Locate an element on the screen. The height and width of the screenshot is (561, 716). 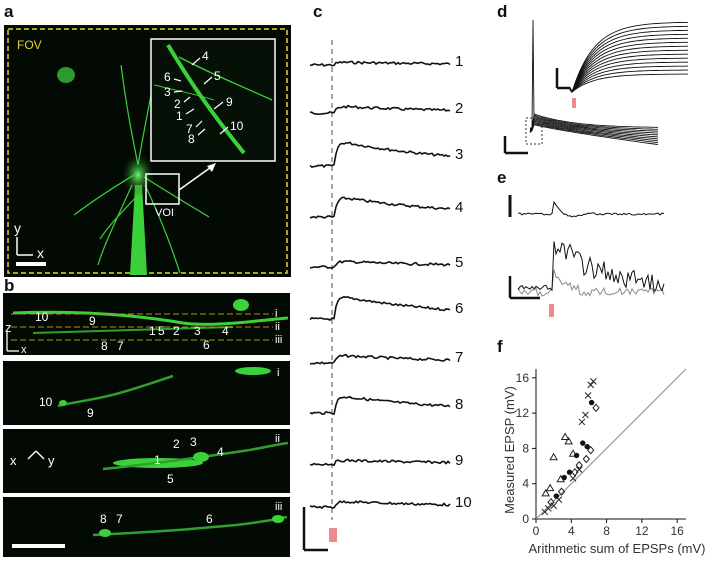
panel-label-e: e is located at coordinates (502, 177).